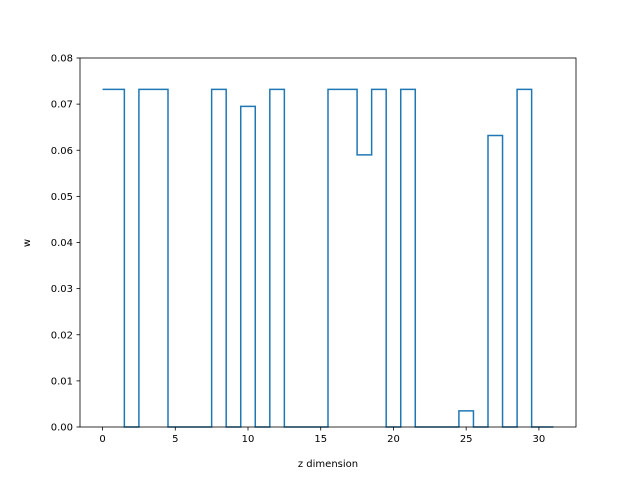  What do you see at coordinates (393, 439) in the screenshot?
I see `x-tick-label: 20` at bounding box center [393, 439].